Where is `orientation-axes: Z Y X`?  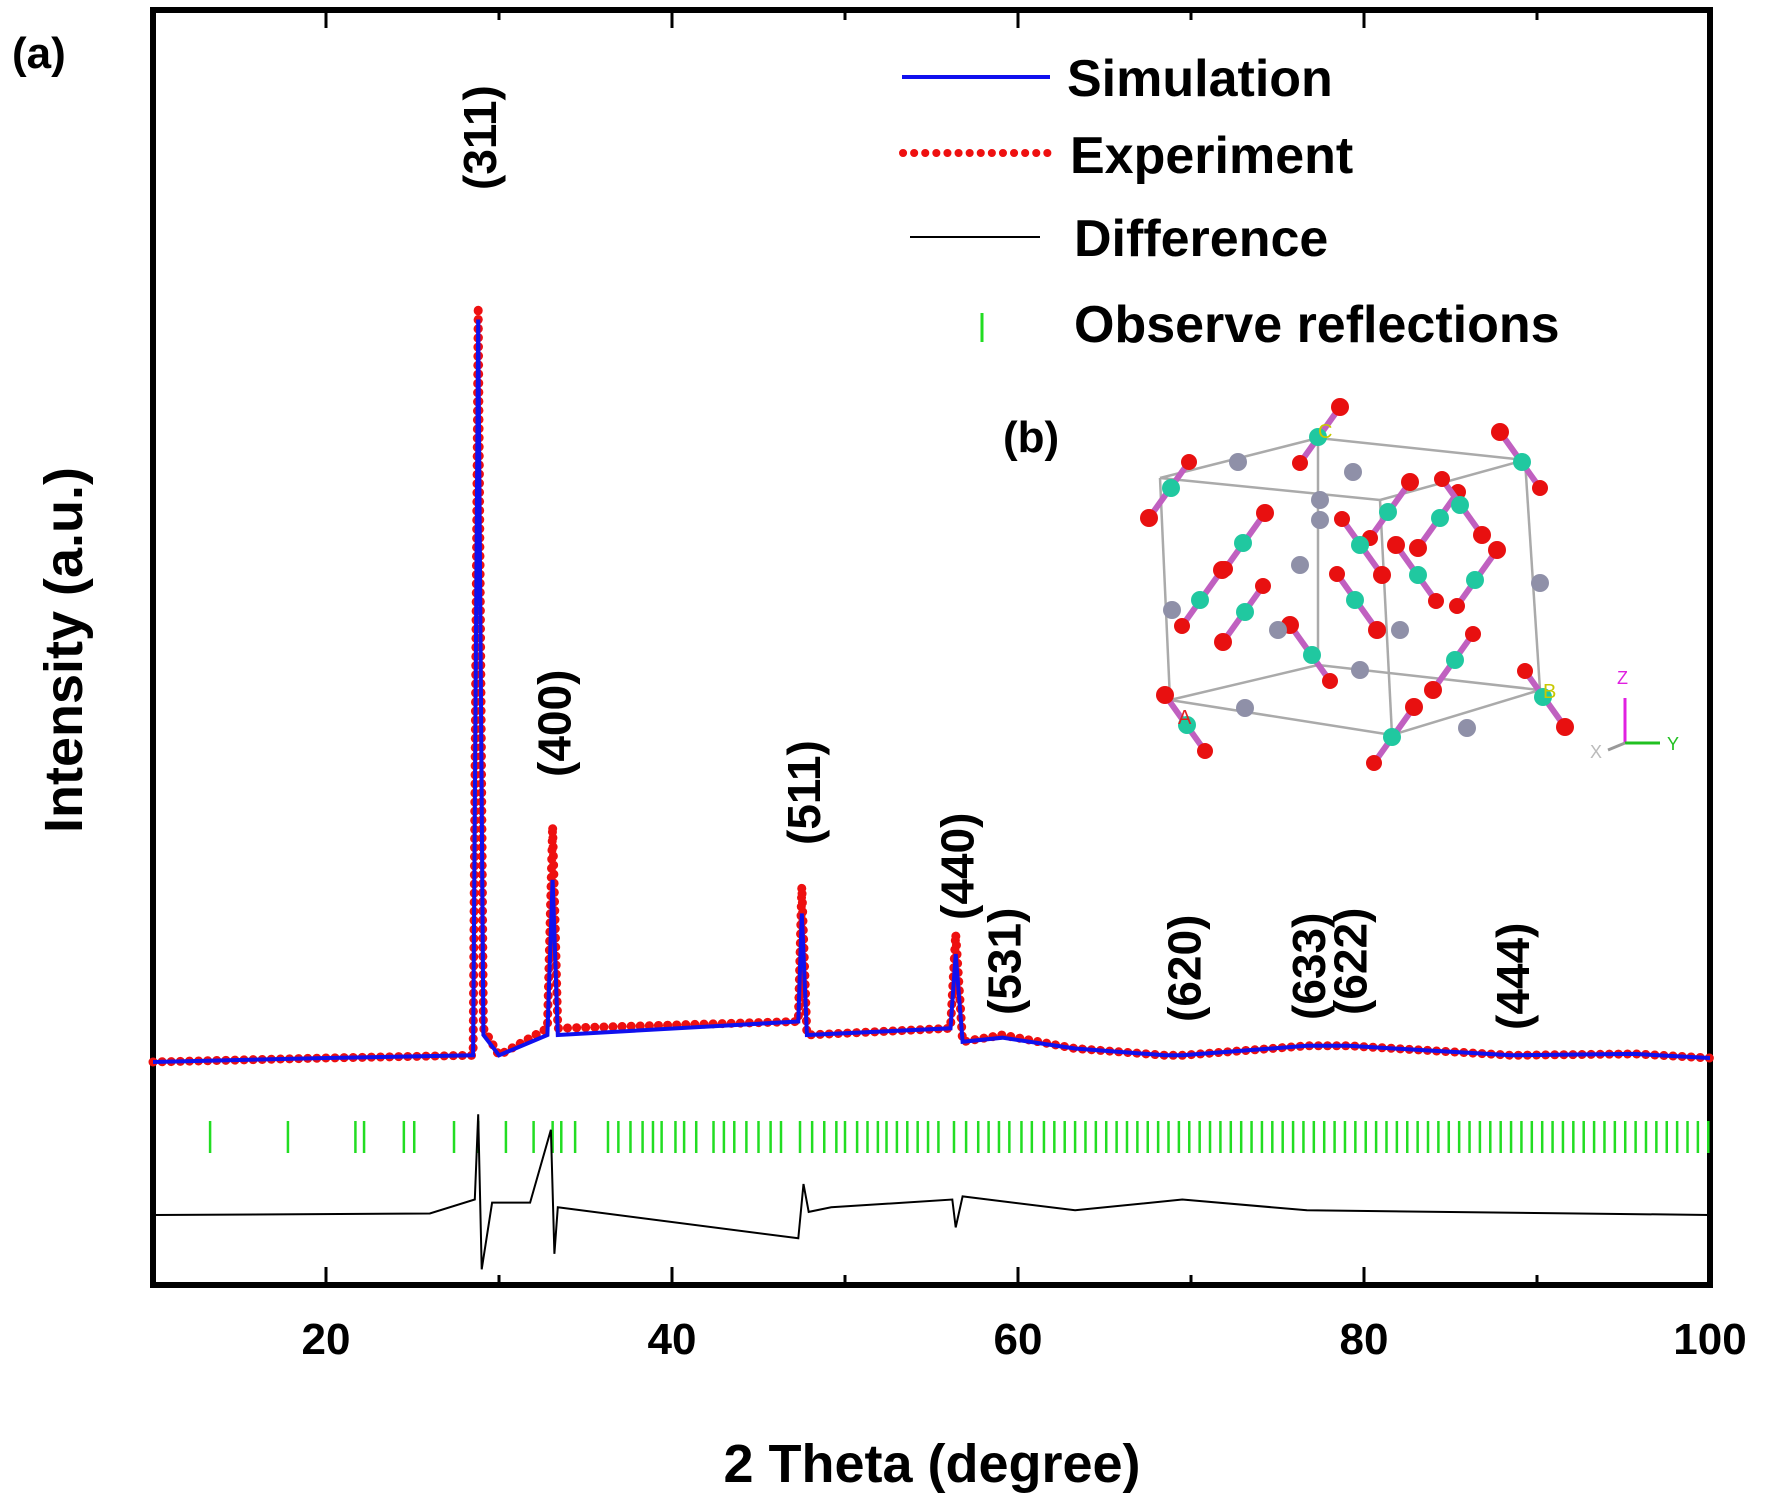 orientation-axes: Z Y X is located at coordinates (1634, 715).